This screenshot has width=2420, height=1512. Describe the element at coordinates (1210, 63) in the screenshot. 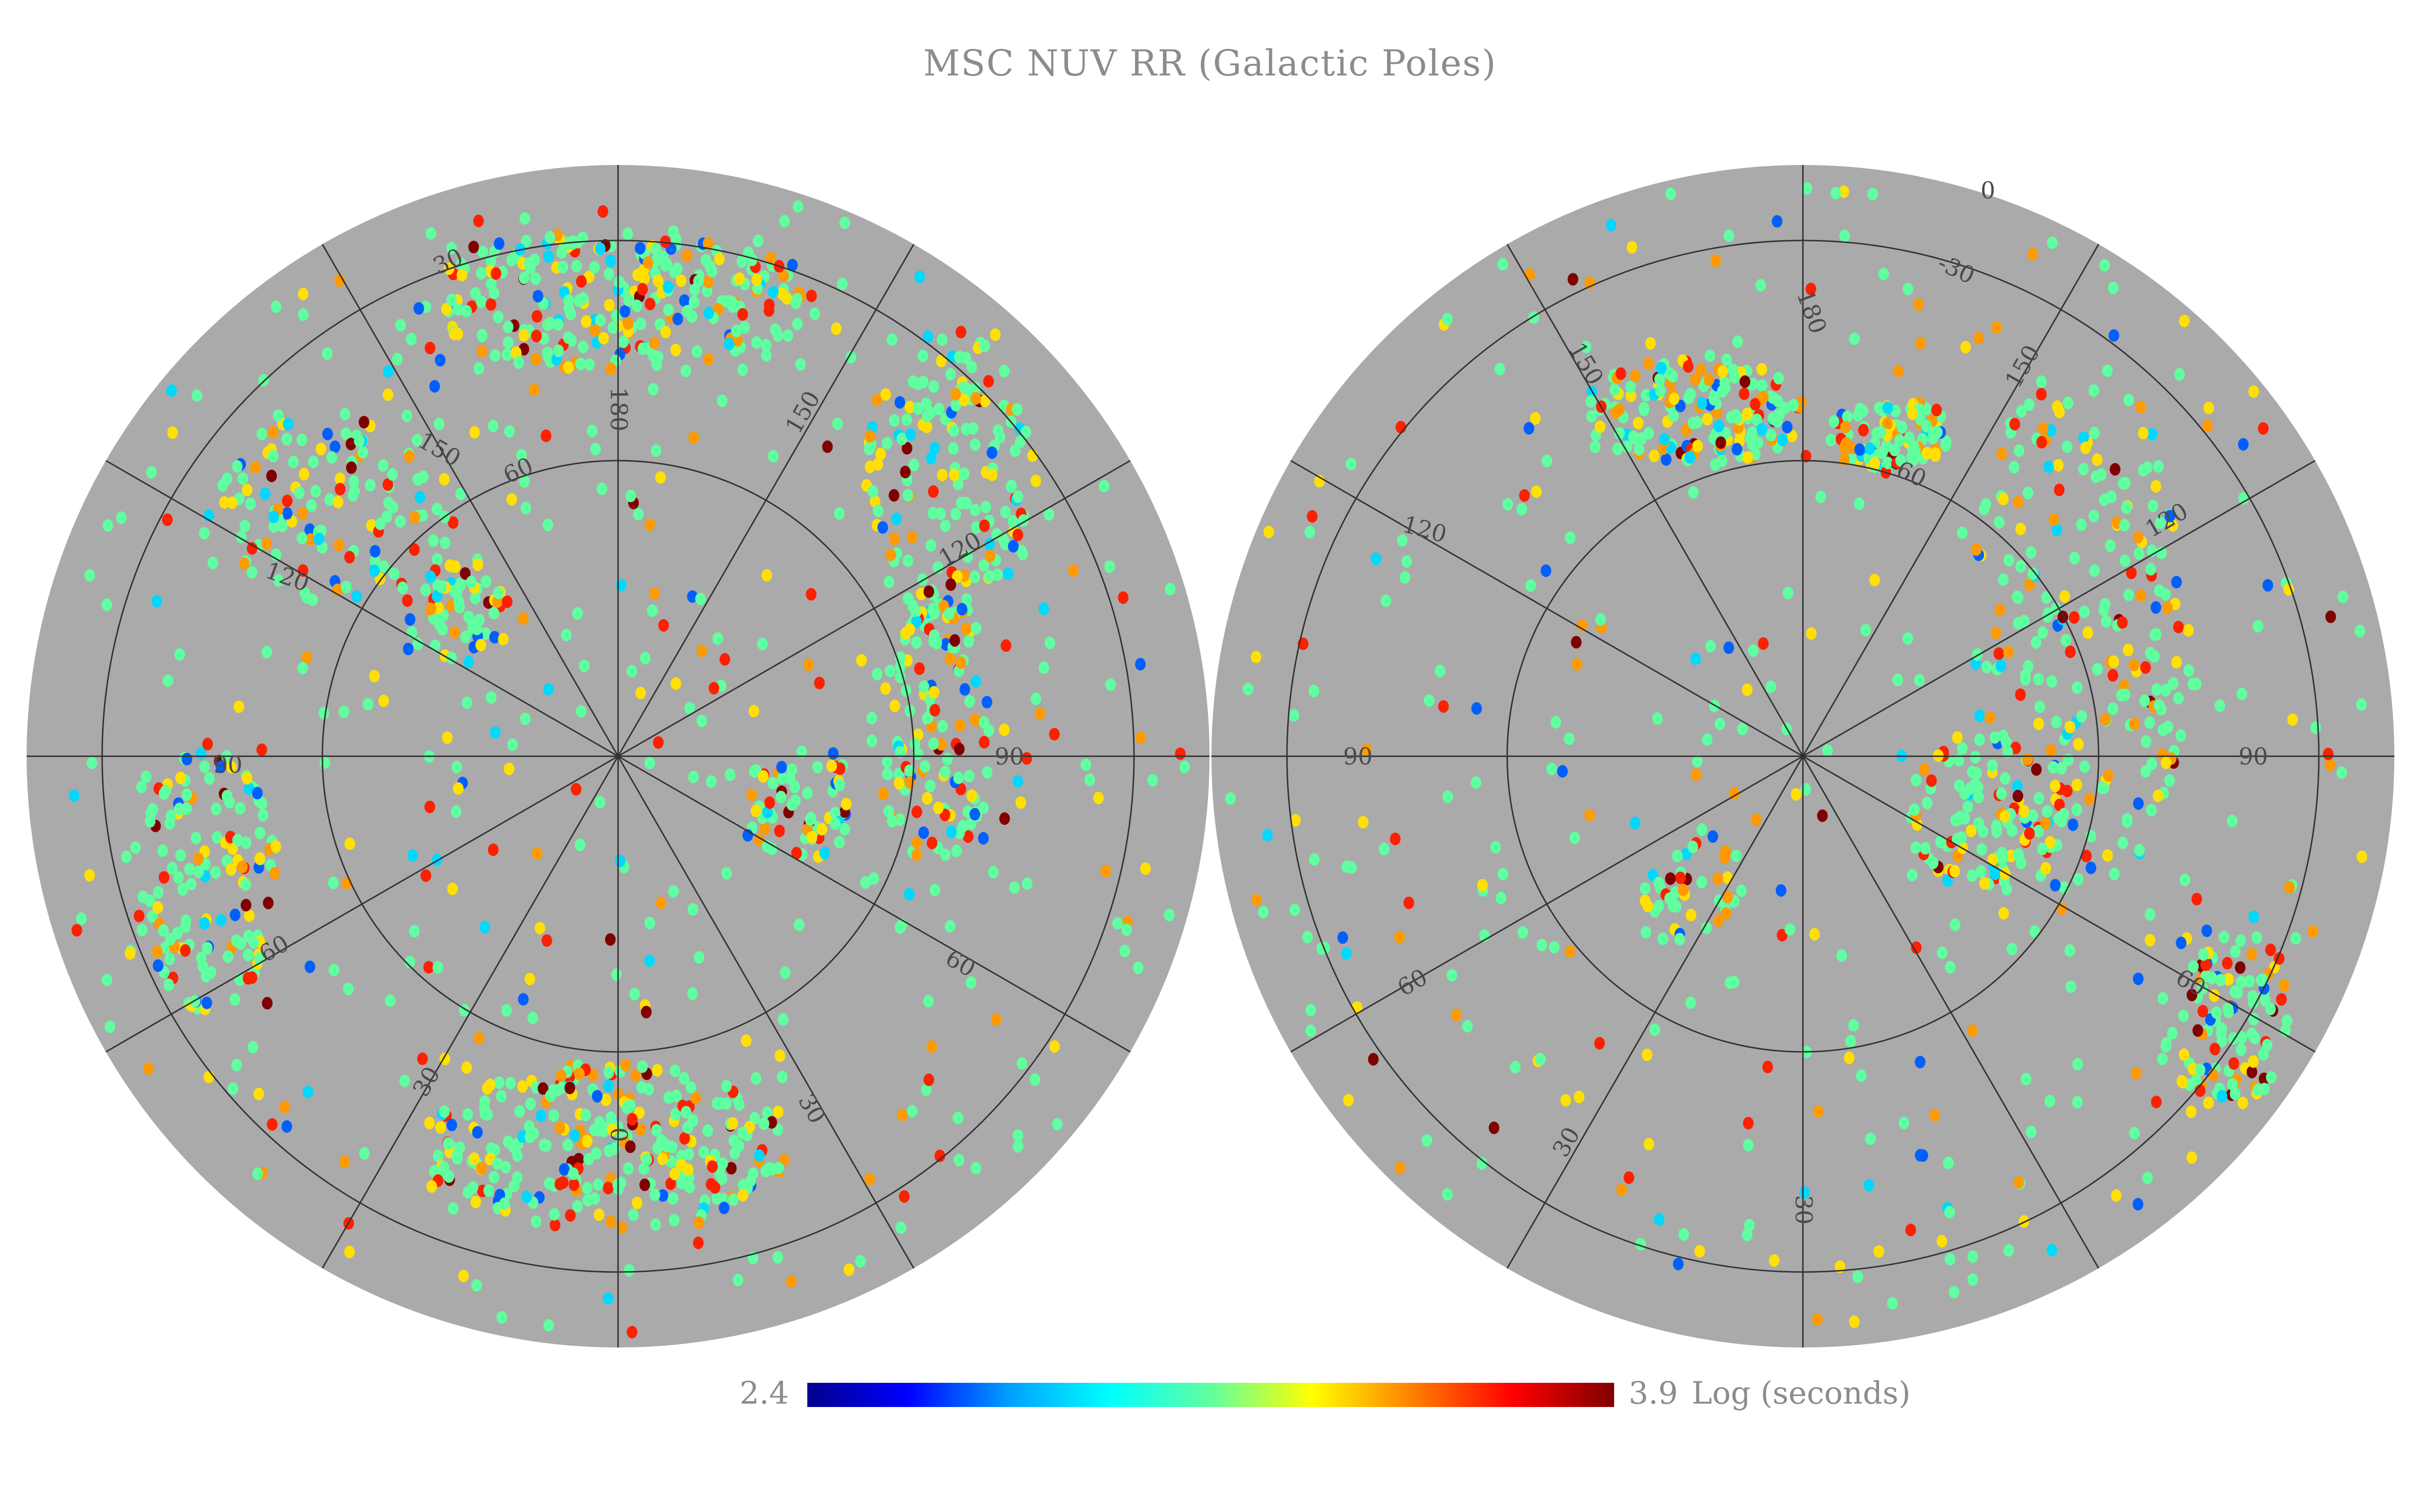

I see `map-title: MSC NUV RR (Galactic Poles)` at that location.